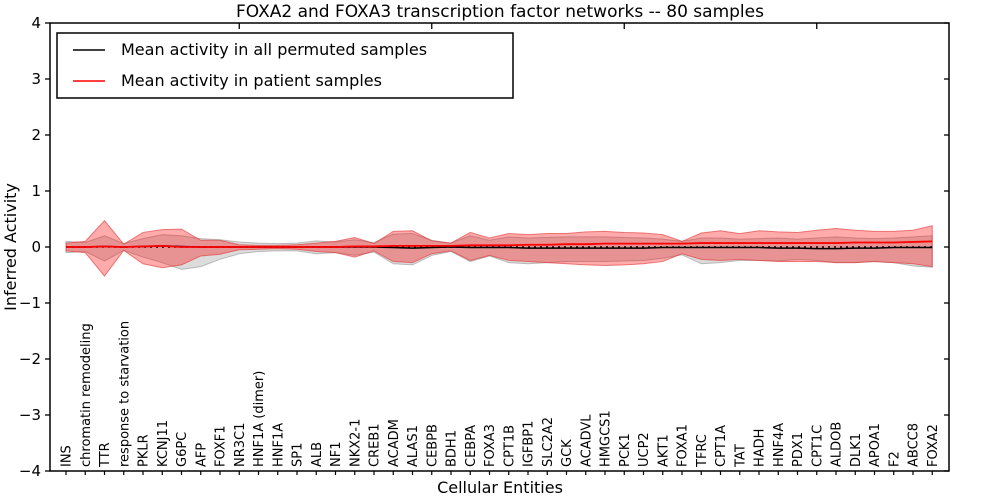 This screenshot has height=500, width=1000. I want to click on y-axis-label: Inferred Activity, so click(10, 247).